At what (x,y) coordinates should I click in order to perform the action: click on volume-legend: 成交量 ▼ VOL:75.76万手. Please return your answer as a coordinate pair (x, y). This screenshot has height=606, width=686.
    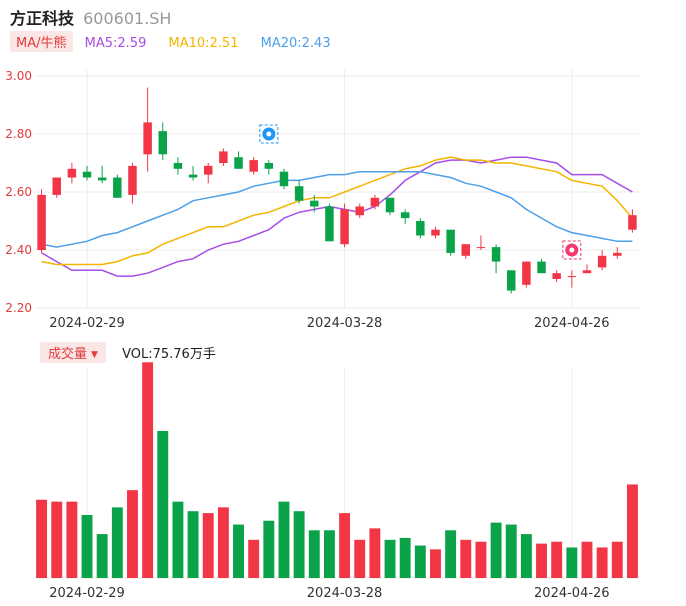
    Looking at the image, I should click on (128, 352).